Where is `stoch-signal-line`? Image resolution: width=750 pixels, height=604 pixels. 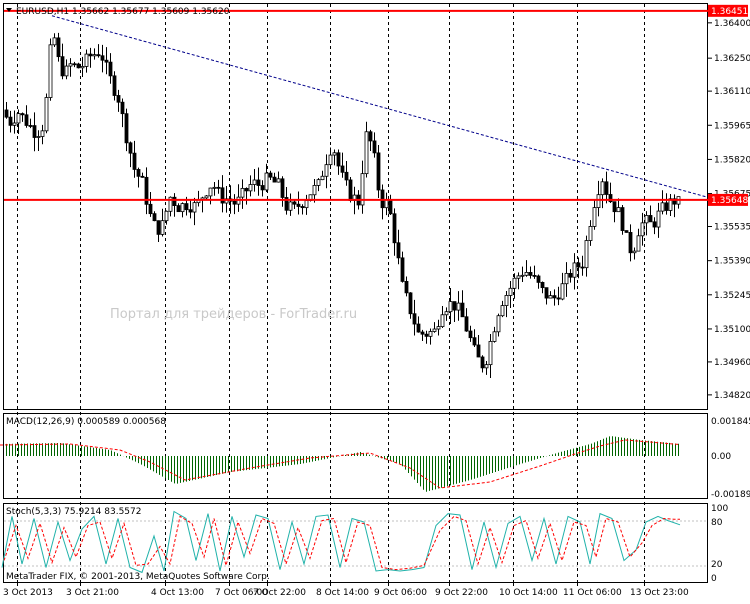 stoch-signal-line is located at coordinates (341, 543).